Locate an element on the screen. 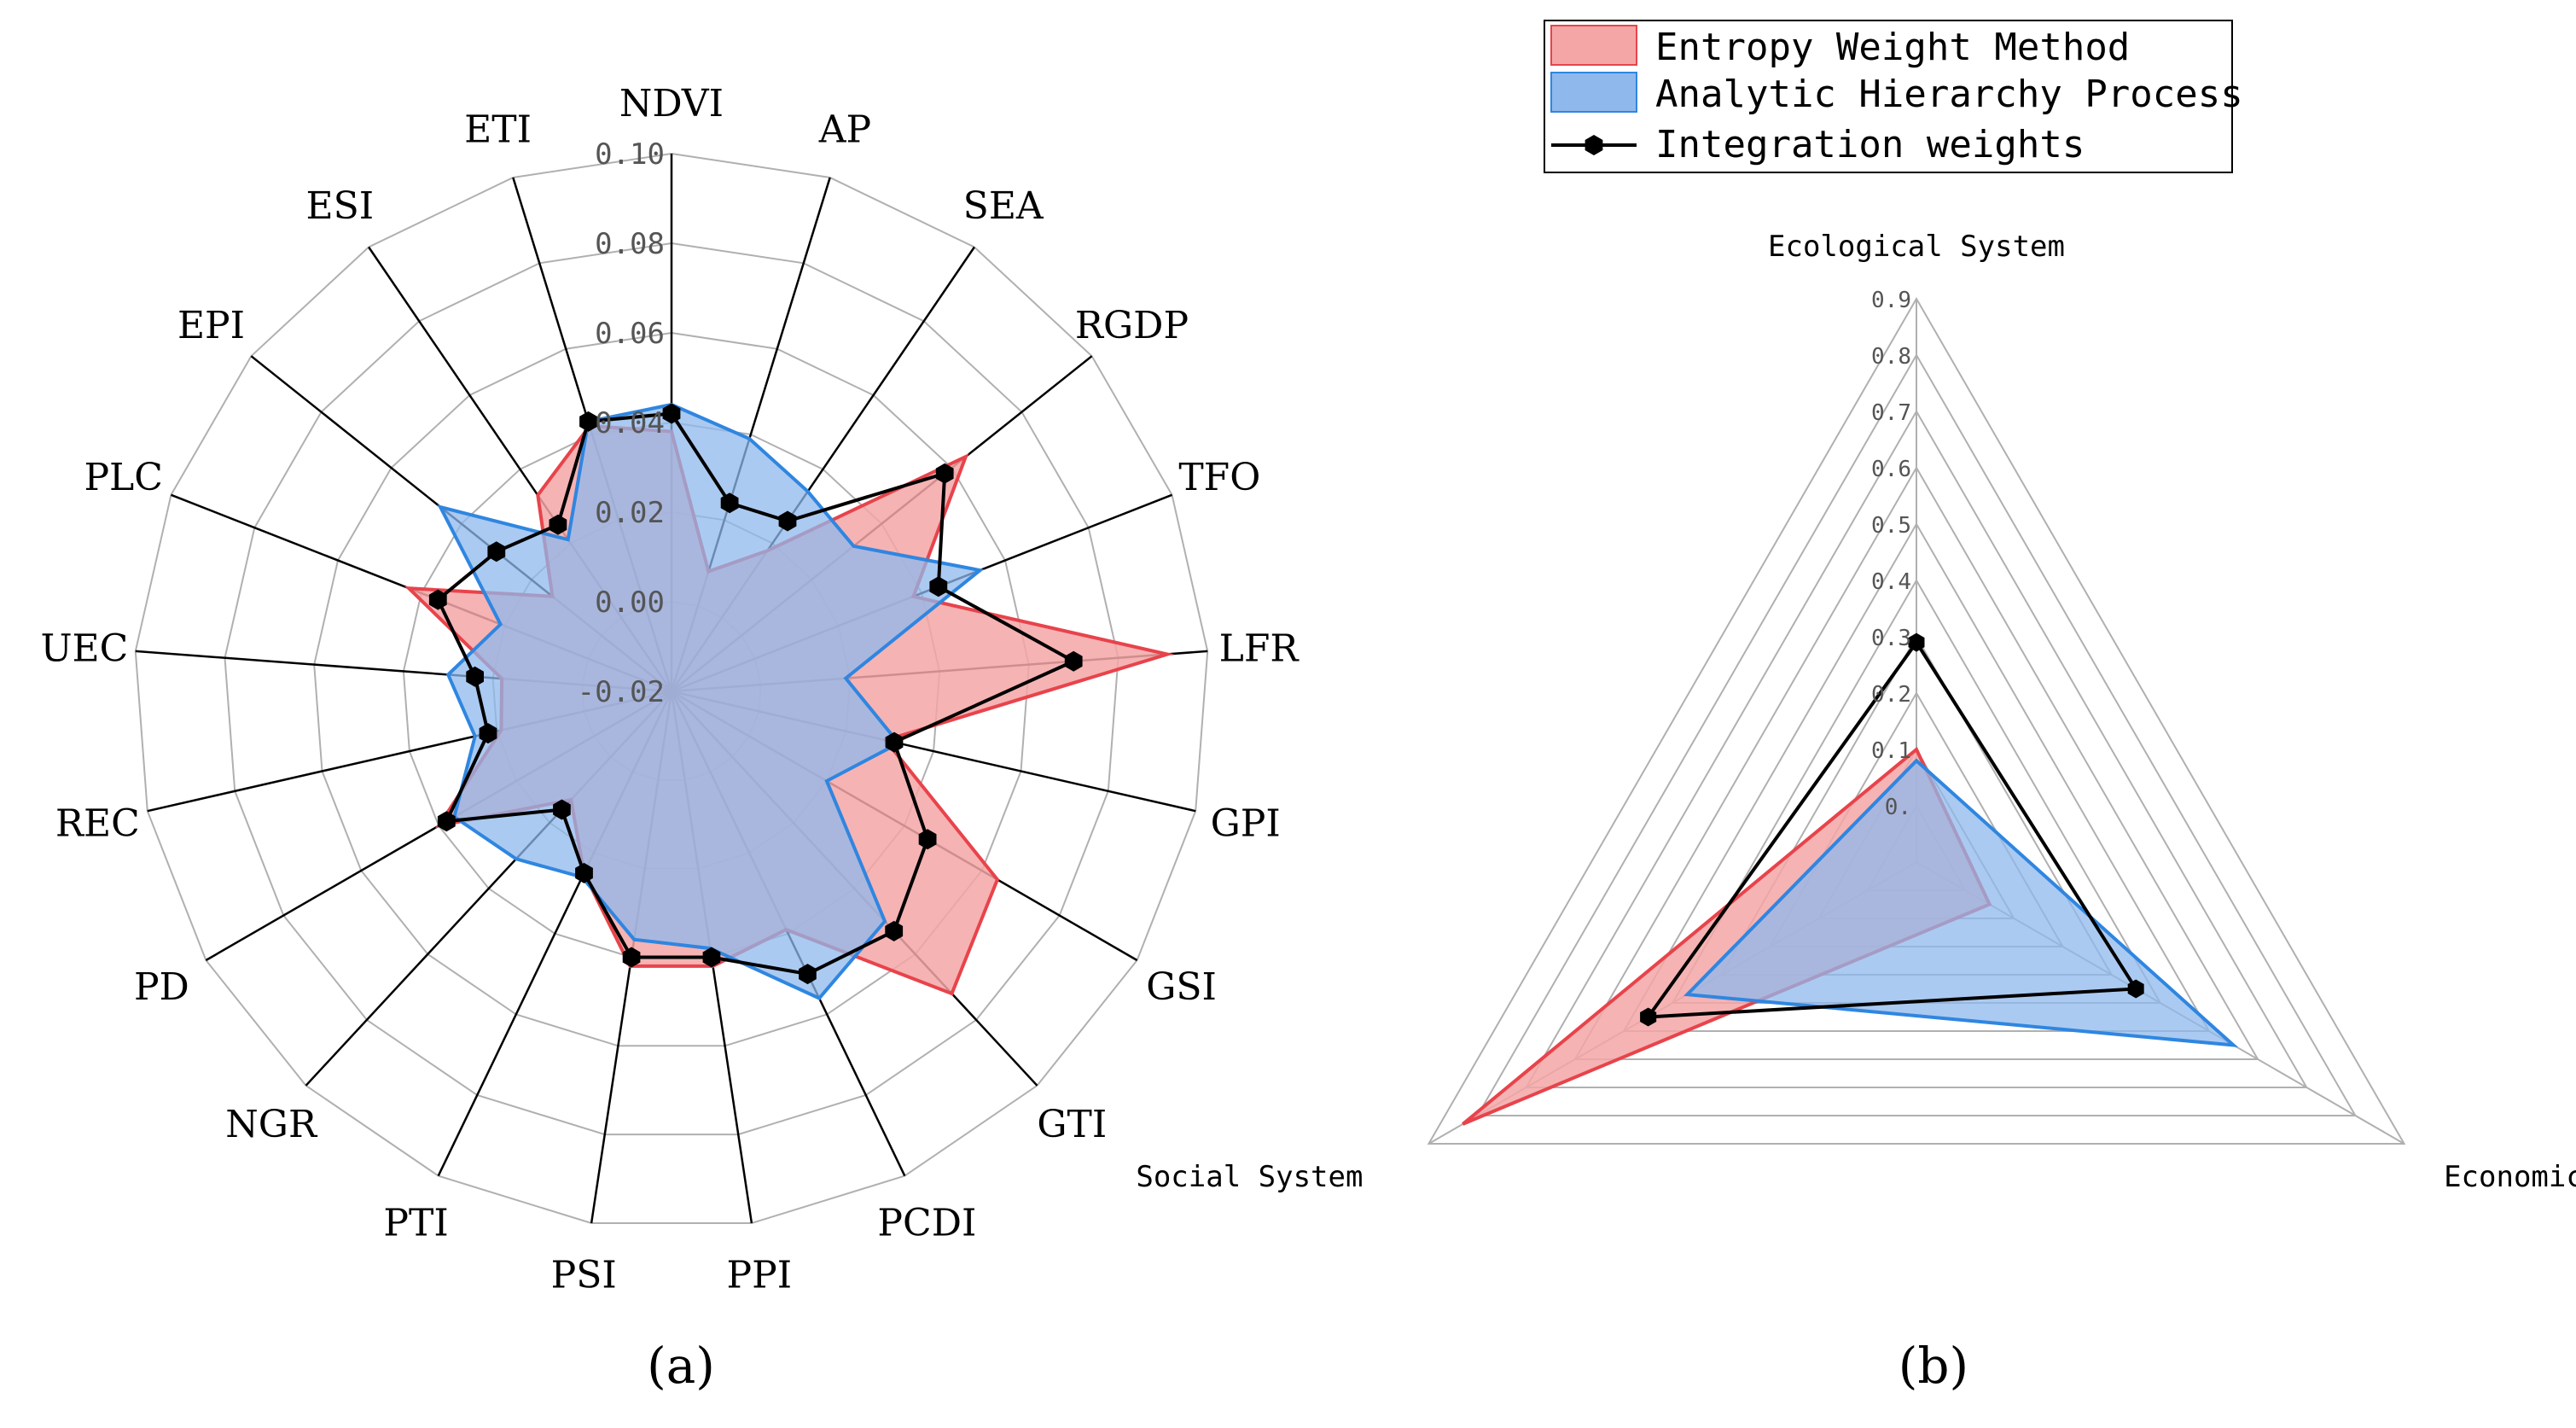 This screenshot has height=1428, width=2576. legend-integration-marker is located at coordinates (1594, 145).